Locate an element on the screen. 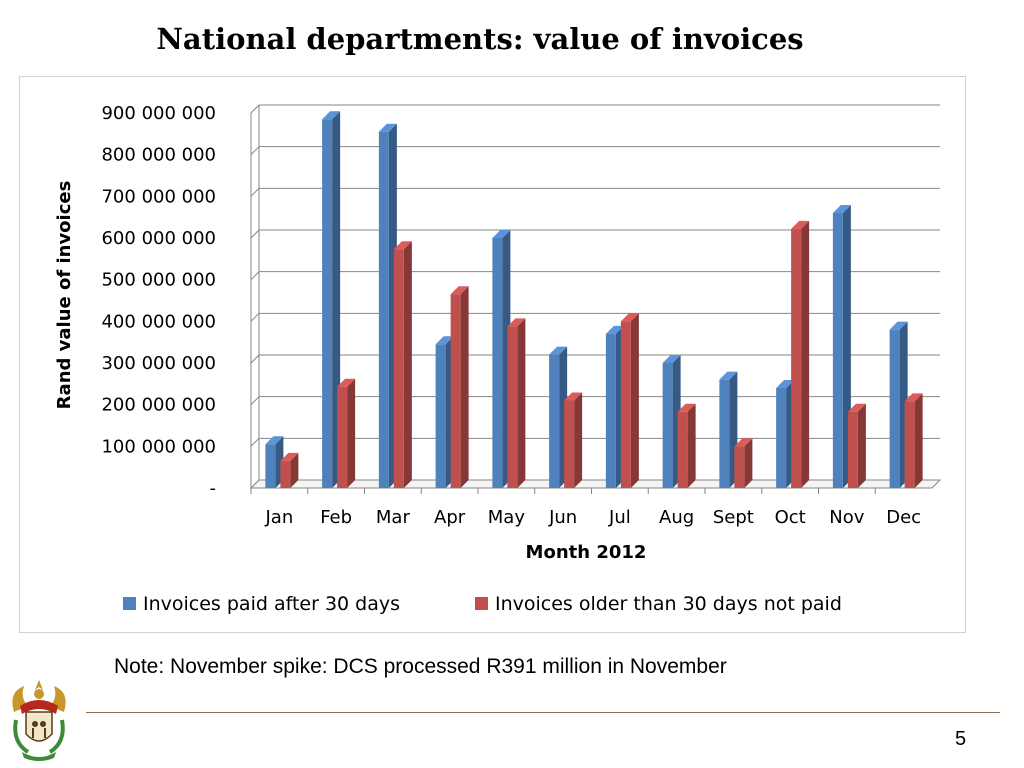 The height and width of the screenshot is (768, 1024). footer-divider is located at coordinates (543, 712).